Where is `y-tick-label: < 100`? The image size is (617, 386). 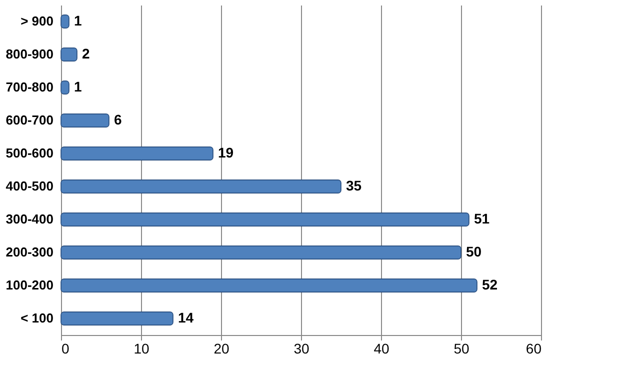
y-tick-label: < 100 is located at coordinates (37, 318).